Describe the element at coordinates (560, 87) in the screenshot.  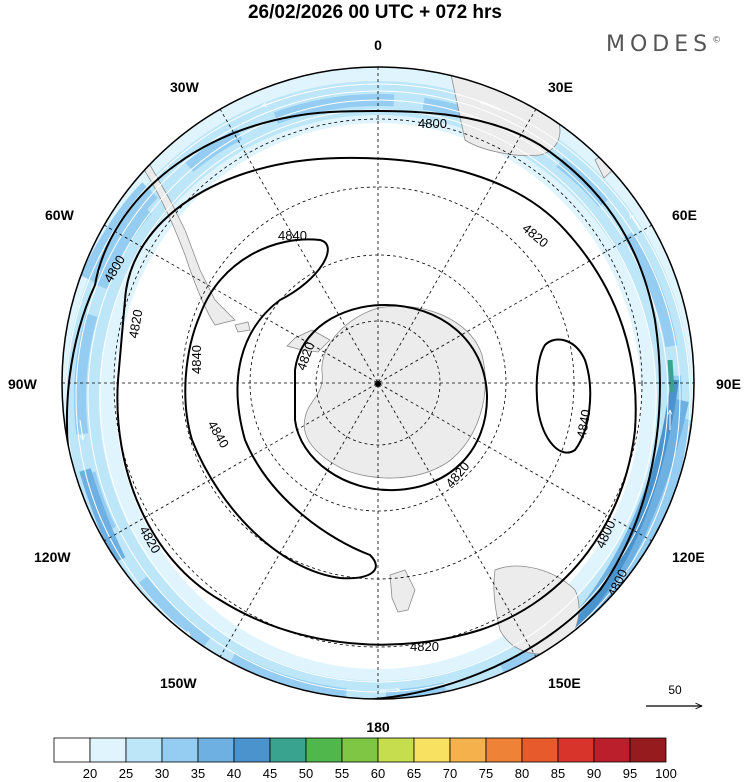
I see `lon-label-30e: 30E` at that location.